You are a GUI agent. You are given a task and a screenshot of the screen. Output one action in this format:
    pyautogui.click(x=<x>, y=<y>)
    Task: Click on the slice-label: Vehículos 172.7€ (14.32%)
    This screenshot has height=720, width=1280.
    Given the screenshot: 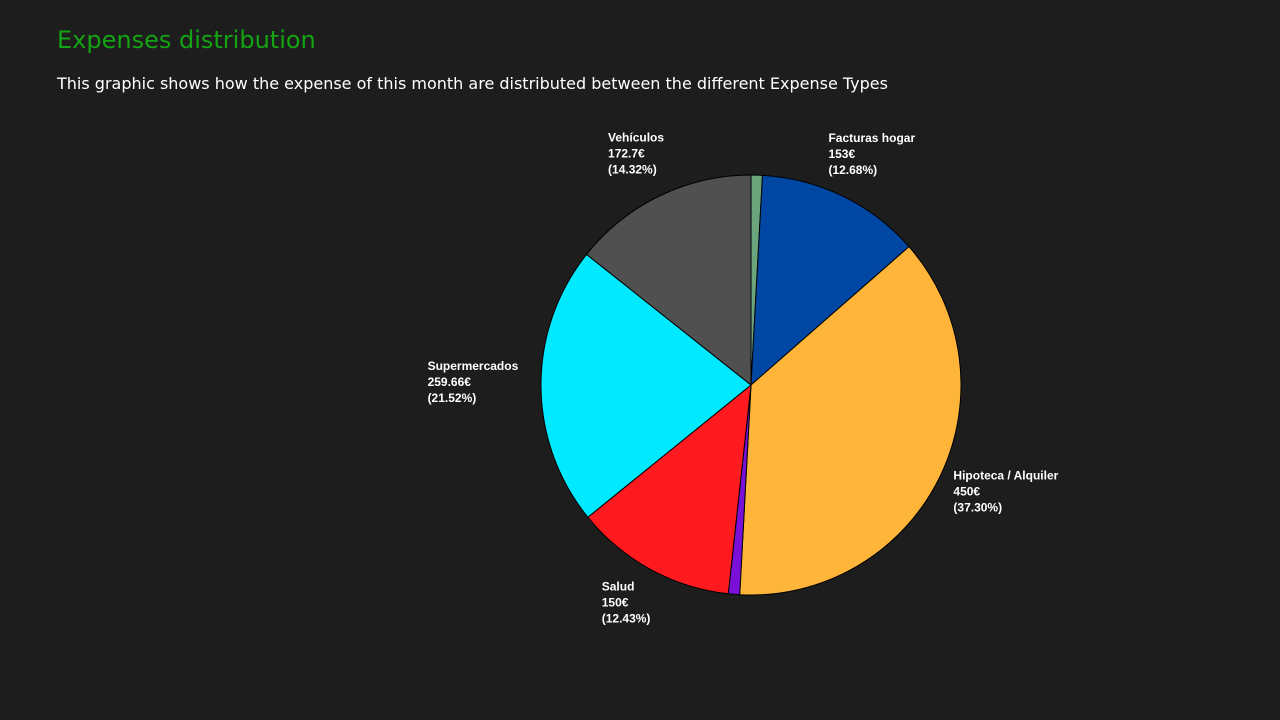 What is the action you would take?
    pyautogui.click(x=636, y=154)
    